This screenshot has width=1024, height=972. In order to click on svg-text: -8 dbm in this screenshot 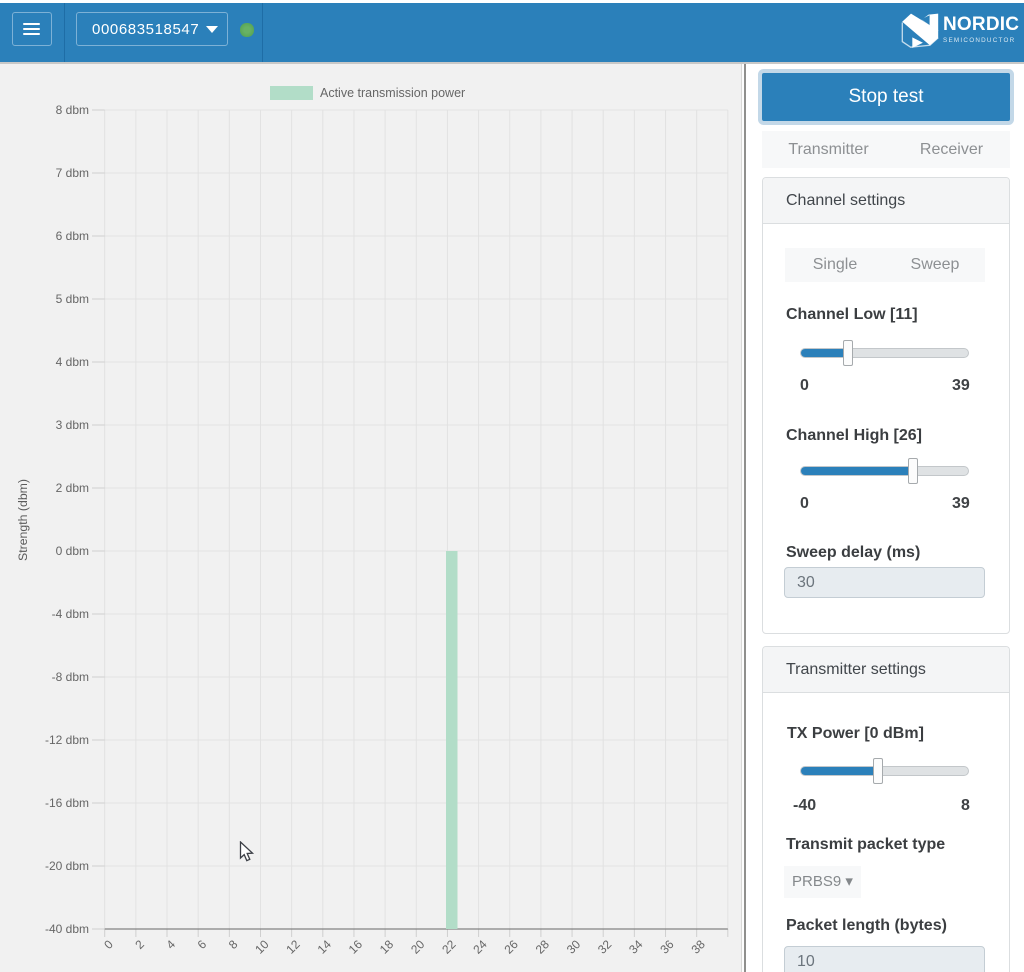, I will do `click(70, 677)`.